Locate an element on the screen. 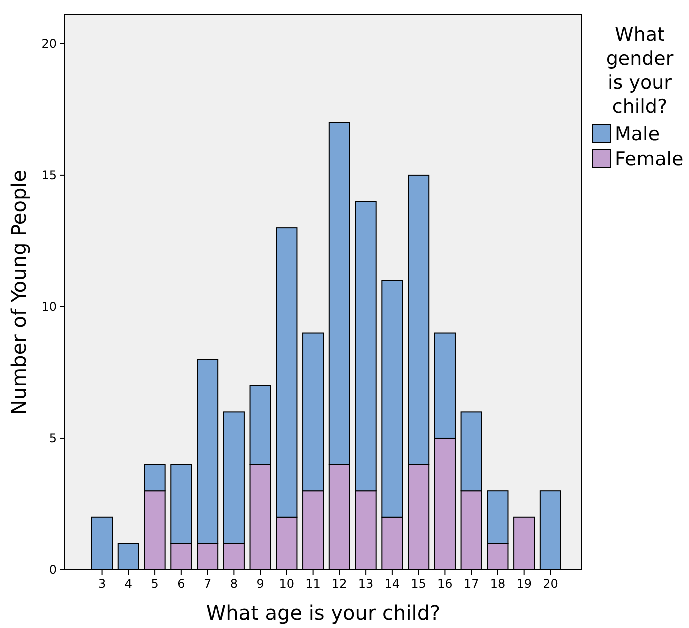 The image size is (689, 628). x-tick-label: 11 is located at coordinates (313, 584).